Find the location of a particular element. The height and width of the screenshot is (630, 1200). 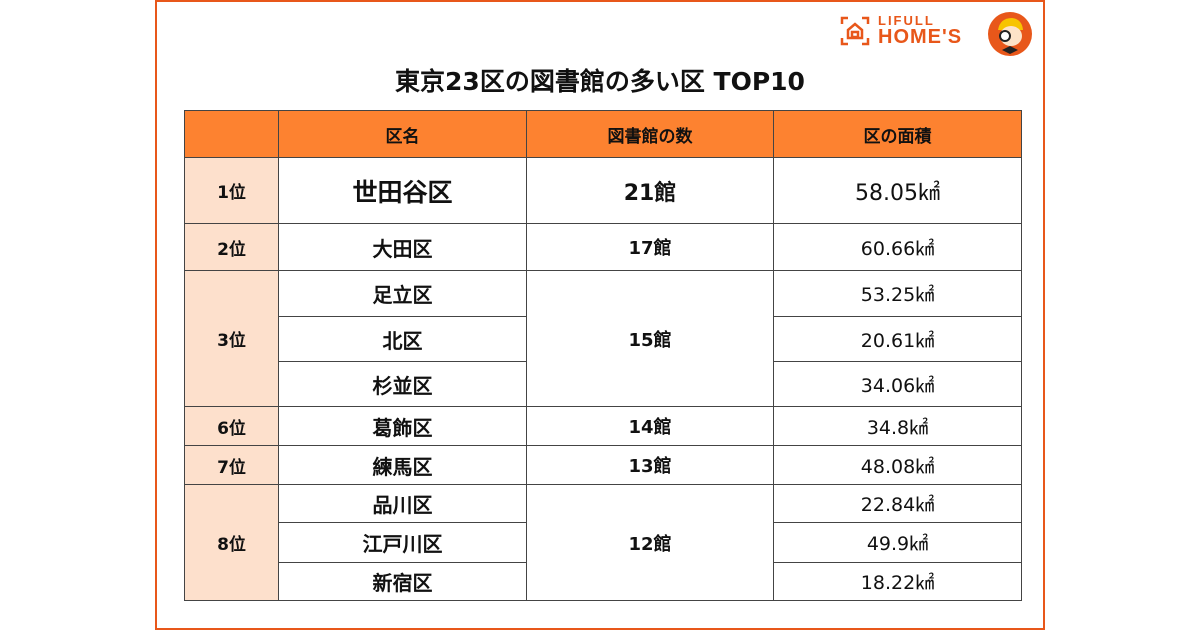

ward-name-cell: 世田谷区 is located at coordinates (402, 190).